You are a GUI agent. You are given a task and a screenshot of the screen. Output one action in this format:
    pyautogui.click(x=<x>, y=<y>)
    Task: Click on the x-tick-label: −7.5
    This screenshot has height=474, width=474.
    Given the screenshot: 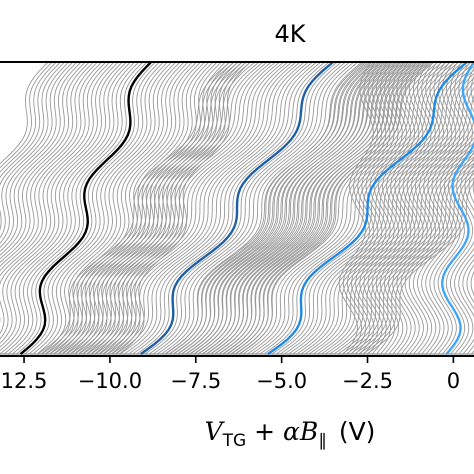 What is the action you would take?
    pyautogui.click(x=195, y=381)
    